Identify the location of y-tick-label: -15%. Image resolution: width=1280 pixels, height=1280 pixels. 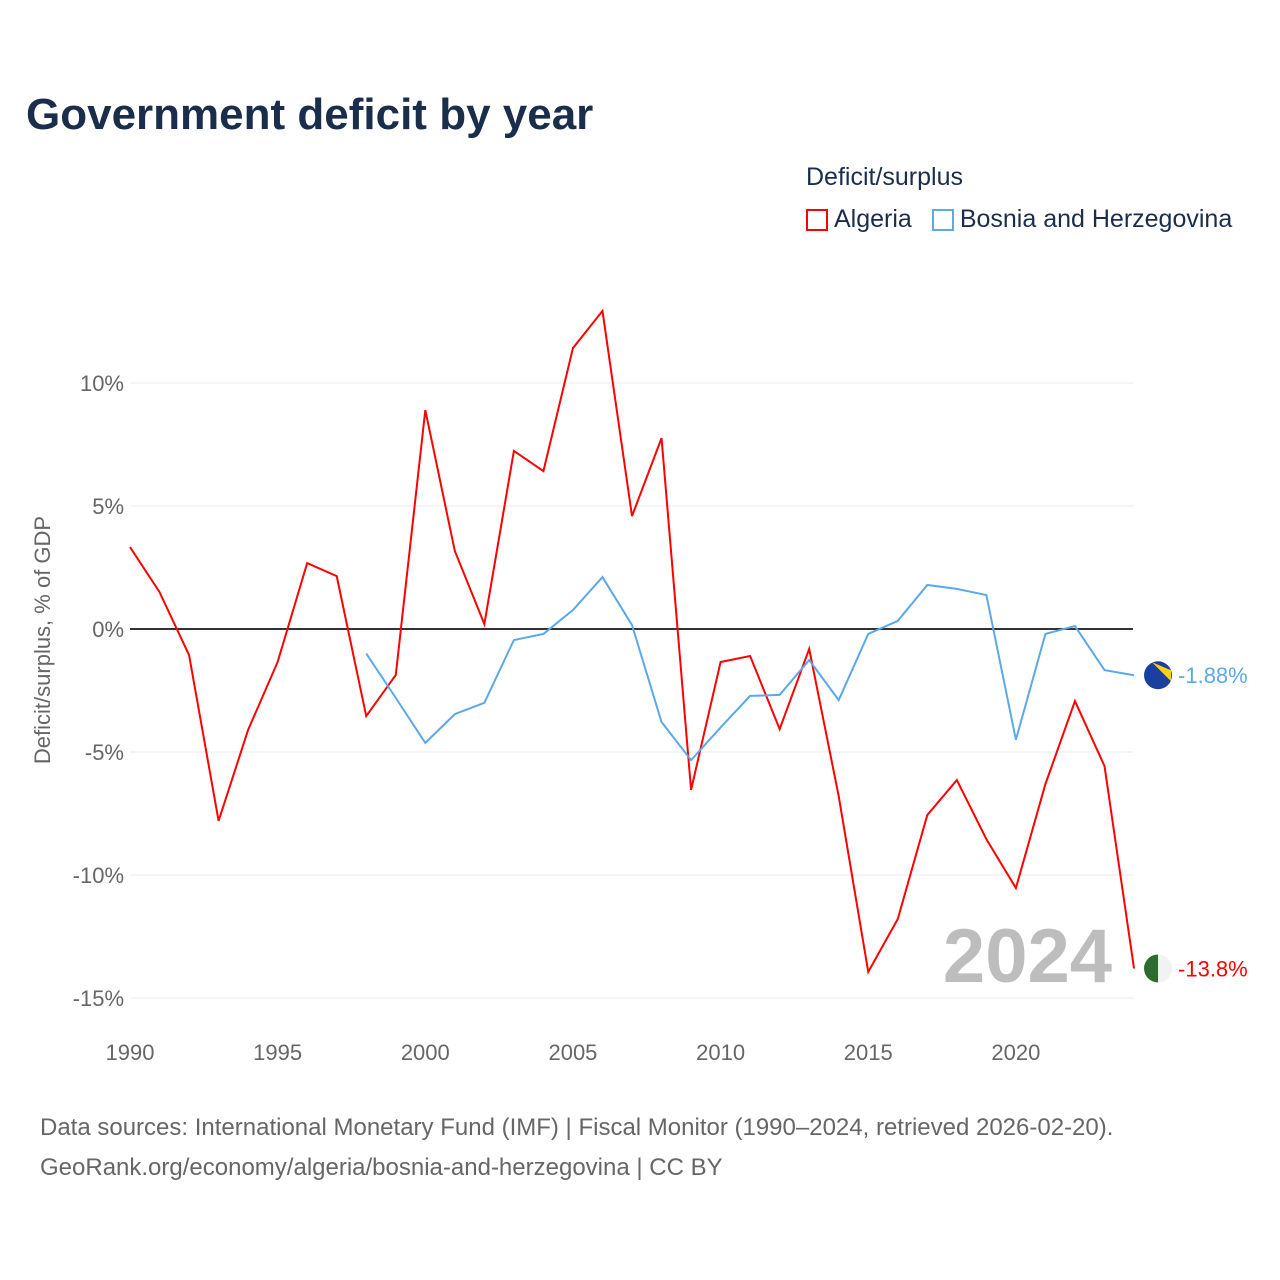
(98, 998).